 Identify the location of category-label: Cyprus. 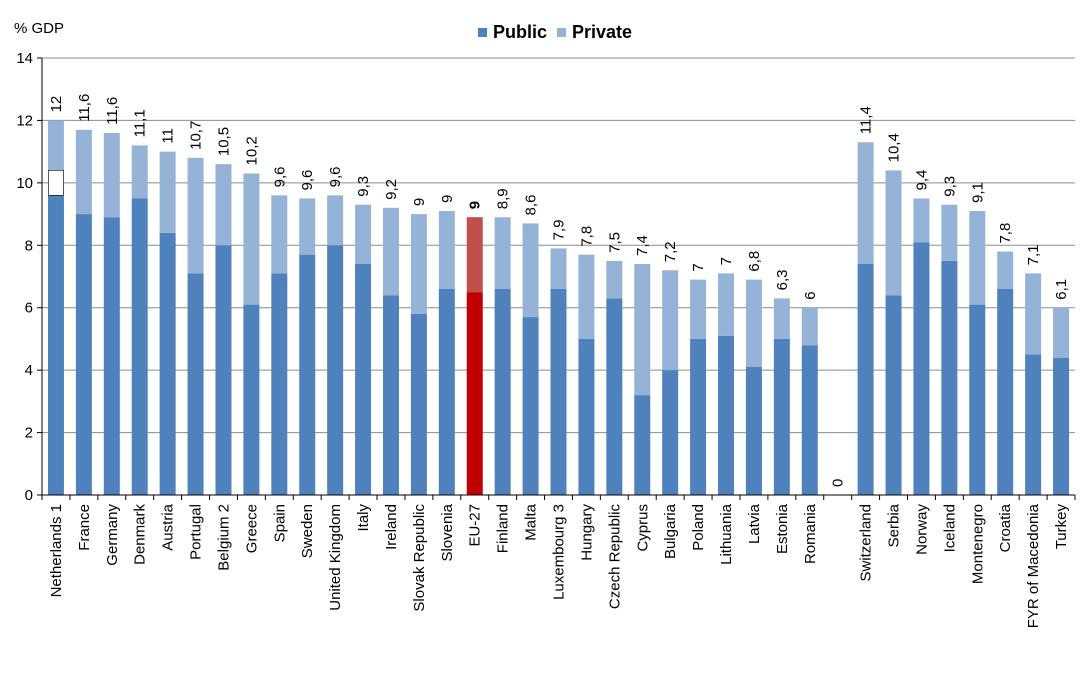
(642, 528).